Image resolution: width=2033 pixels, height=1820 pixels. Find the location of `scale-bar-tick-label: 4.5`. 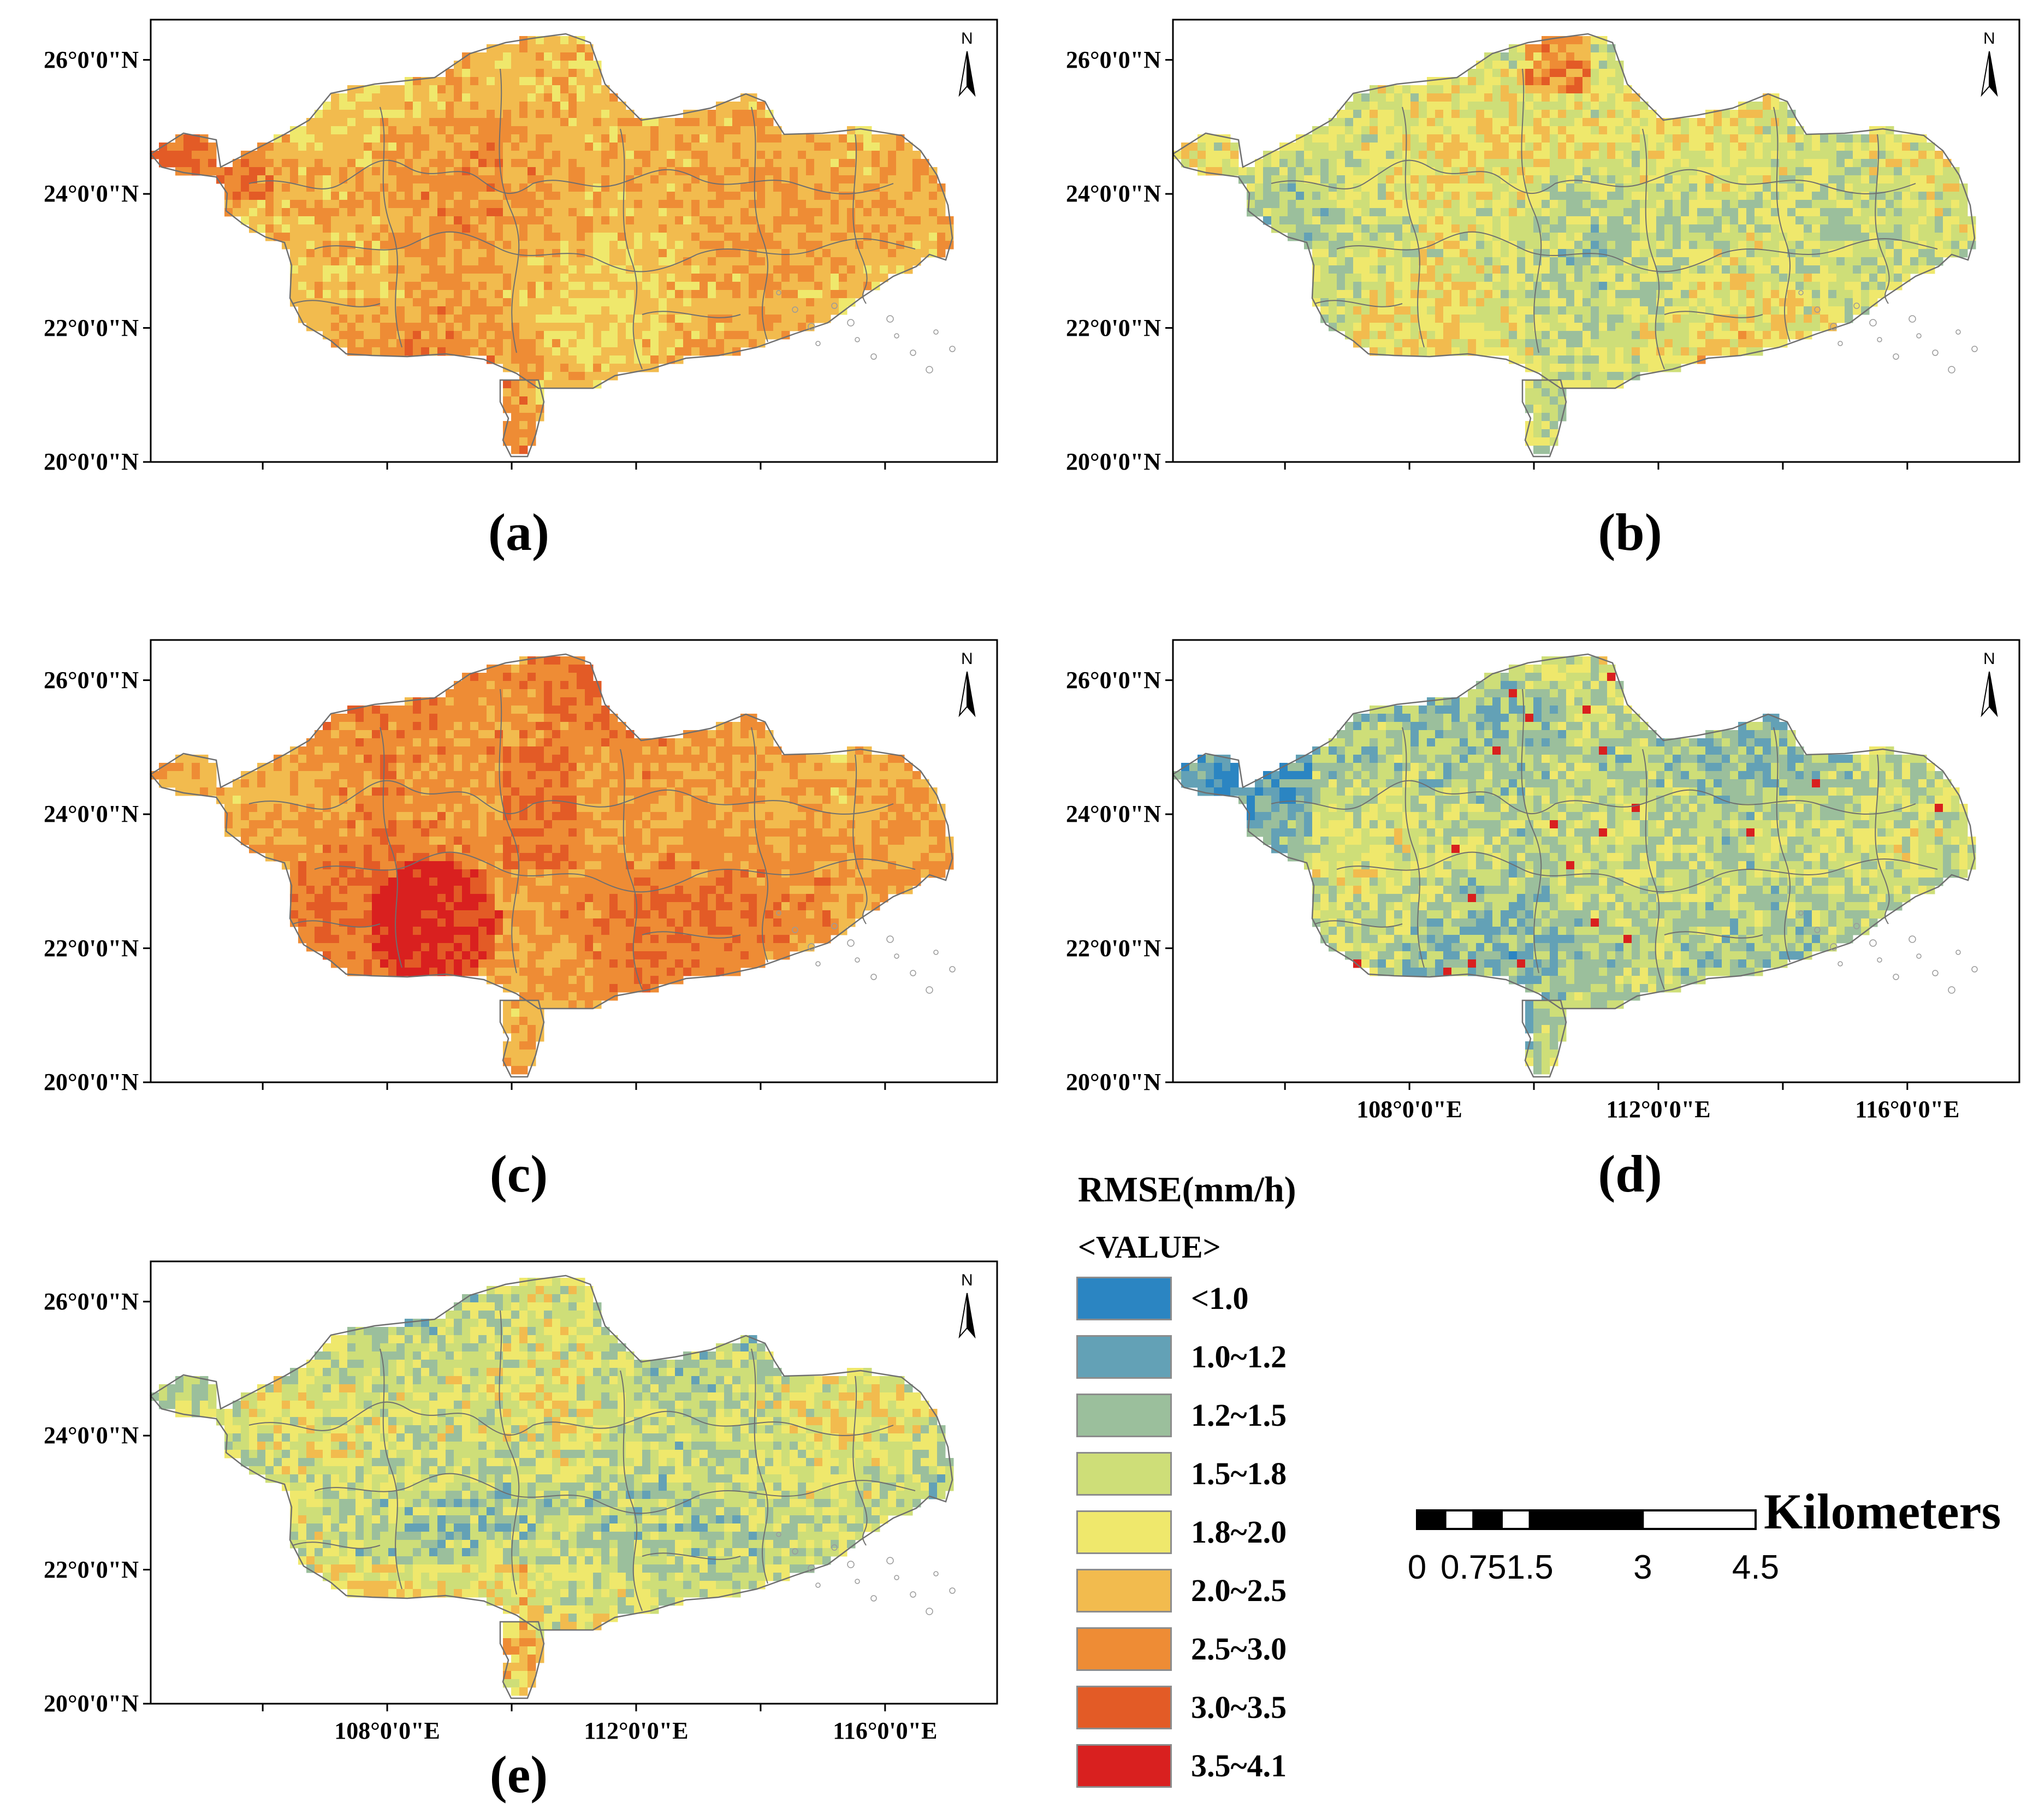

scale-bar-tick-label: 4.5 is located at coordinates (1756, 1567).